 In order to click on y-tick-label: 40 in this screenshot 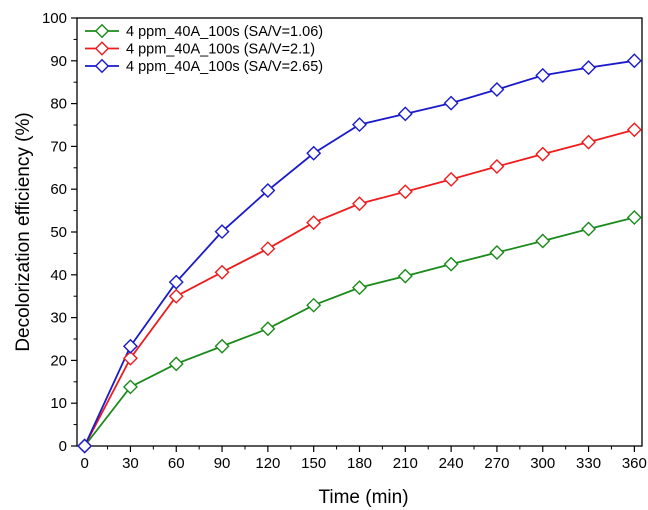, I will do `click(58, 275)`.